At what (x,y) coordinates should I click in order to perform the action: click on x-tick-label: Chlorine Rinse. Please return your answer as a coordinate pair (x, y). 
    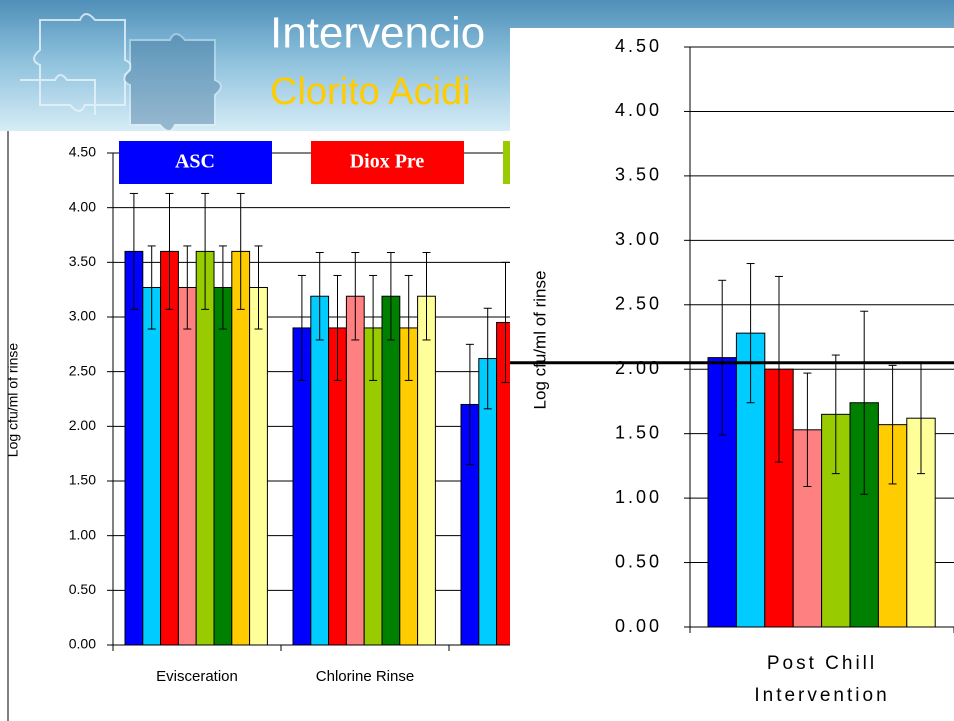
    Looking at the image, I should click on (365, 676).